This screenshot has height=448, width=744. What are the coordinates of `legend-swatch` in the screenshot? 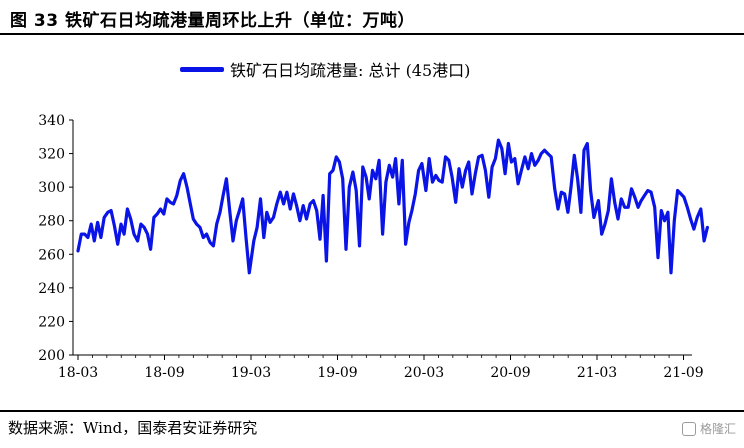 It's located at (202, 69).